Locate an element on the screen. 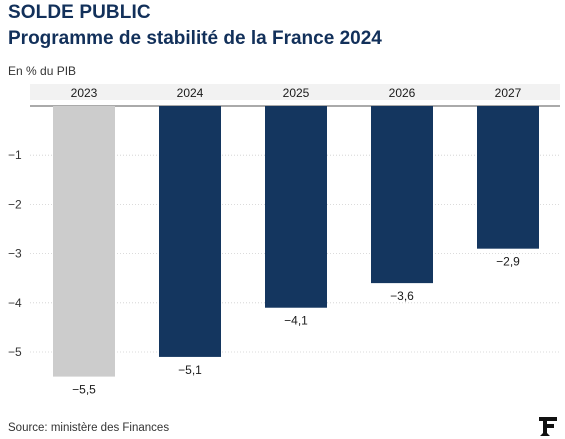 This screenshot has width=565, height=439. y-tick-label: −2 is located at coordinates (15, 204).